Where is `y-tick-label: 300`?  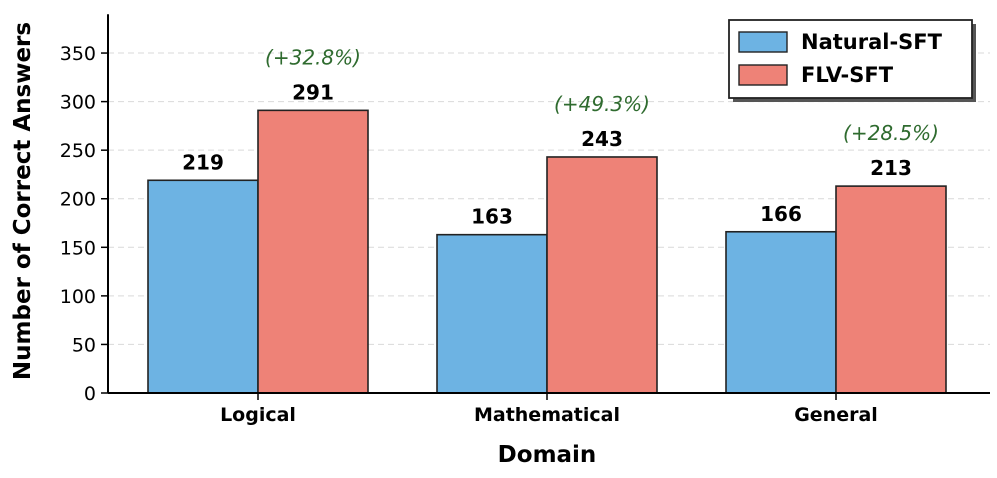
y-tick-label: 300 is located at coordinates (78, 103).